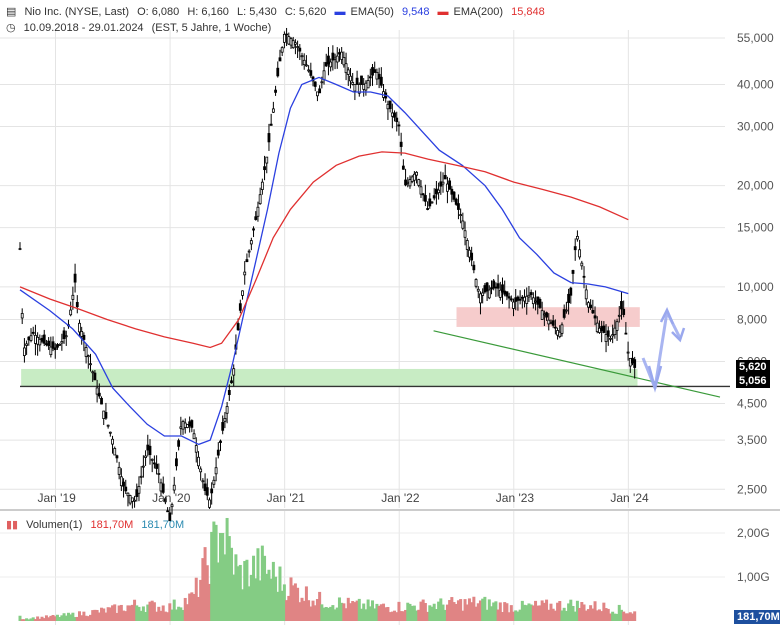 This screenshot has height=625, width=780. I want to click on ema50-swatch: ▬, so click(340, 12).